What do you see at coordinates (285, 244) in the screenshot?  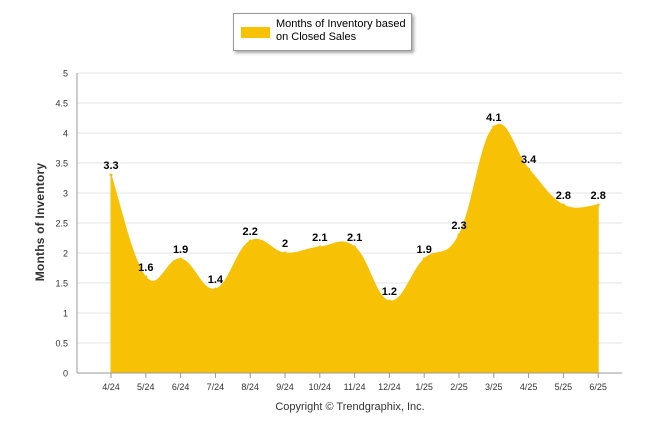 I see `data-label: 2` at bounding box center [285, 244].